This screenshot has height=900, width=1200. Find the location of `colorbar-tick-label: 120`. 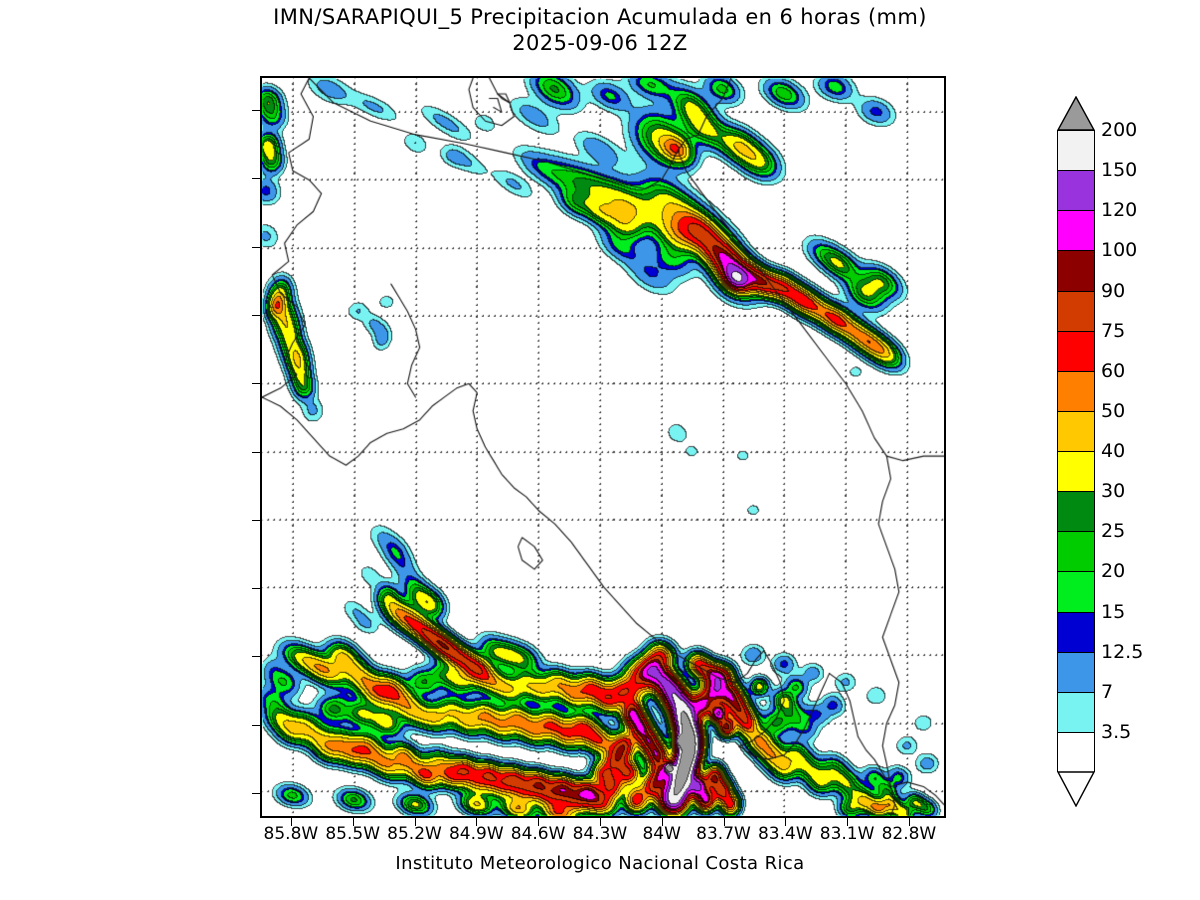

colorbar-tick-label: 120 is located at coordinates (1119, 210).